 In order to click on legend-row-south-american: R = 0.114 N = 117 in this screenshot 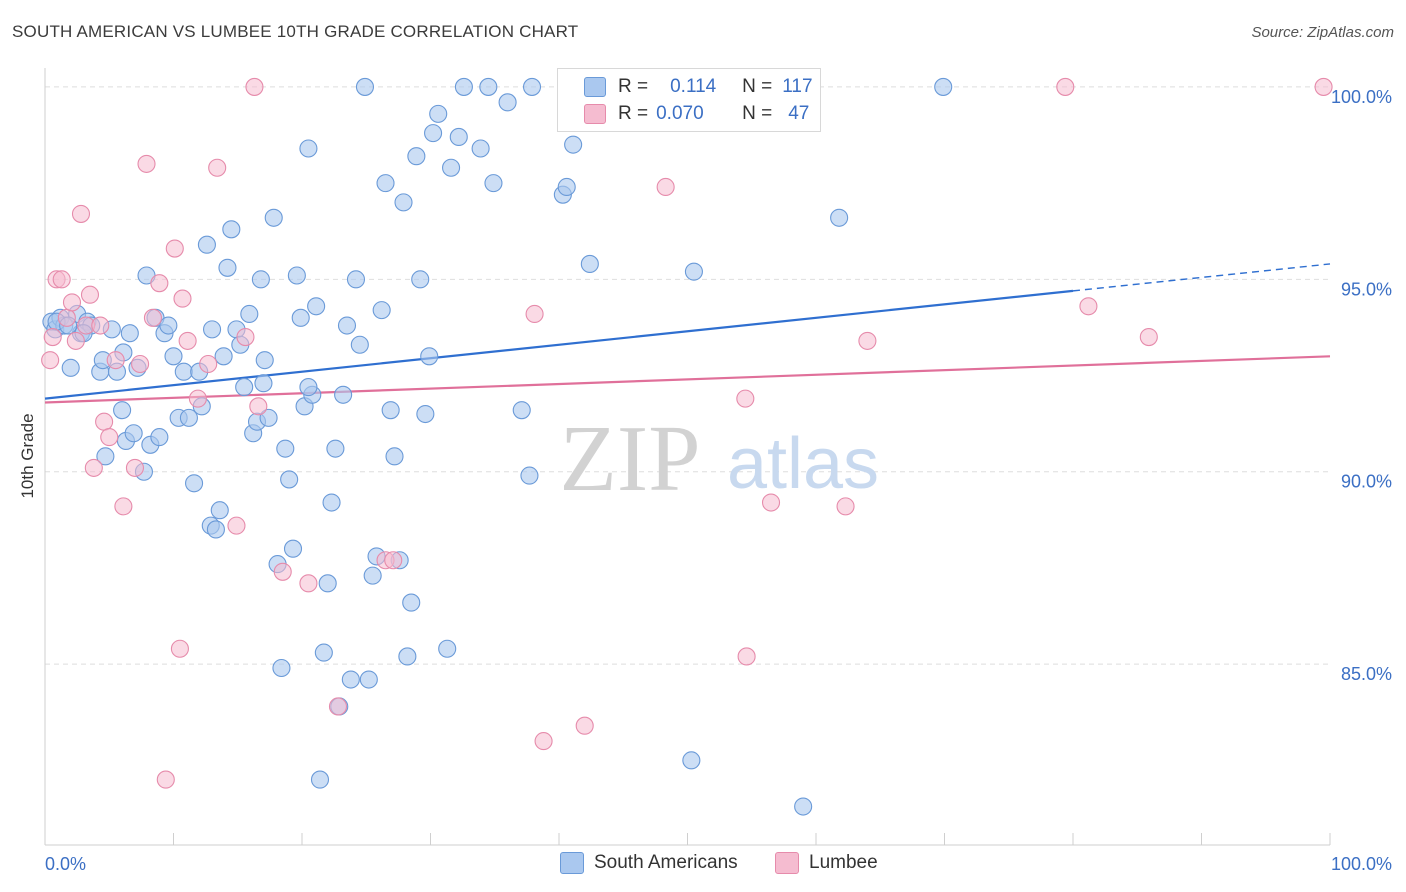, I will do `click(698, 87)`.